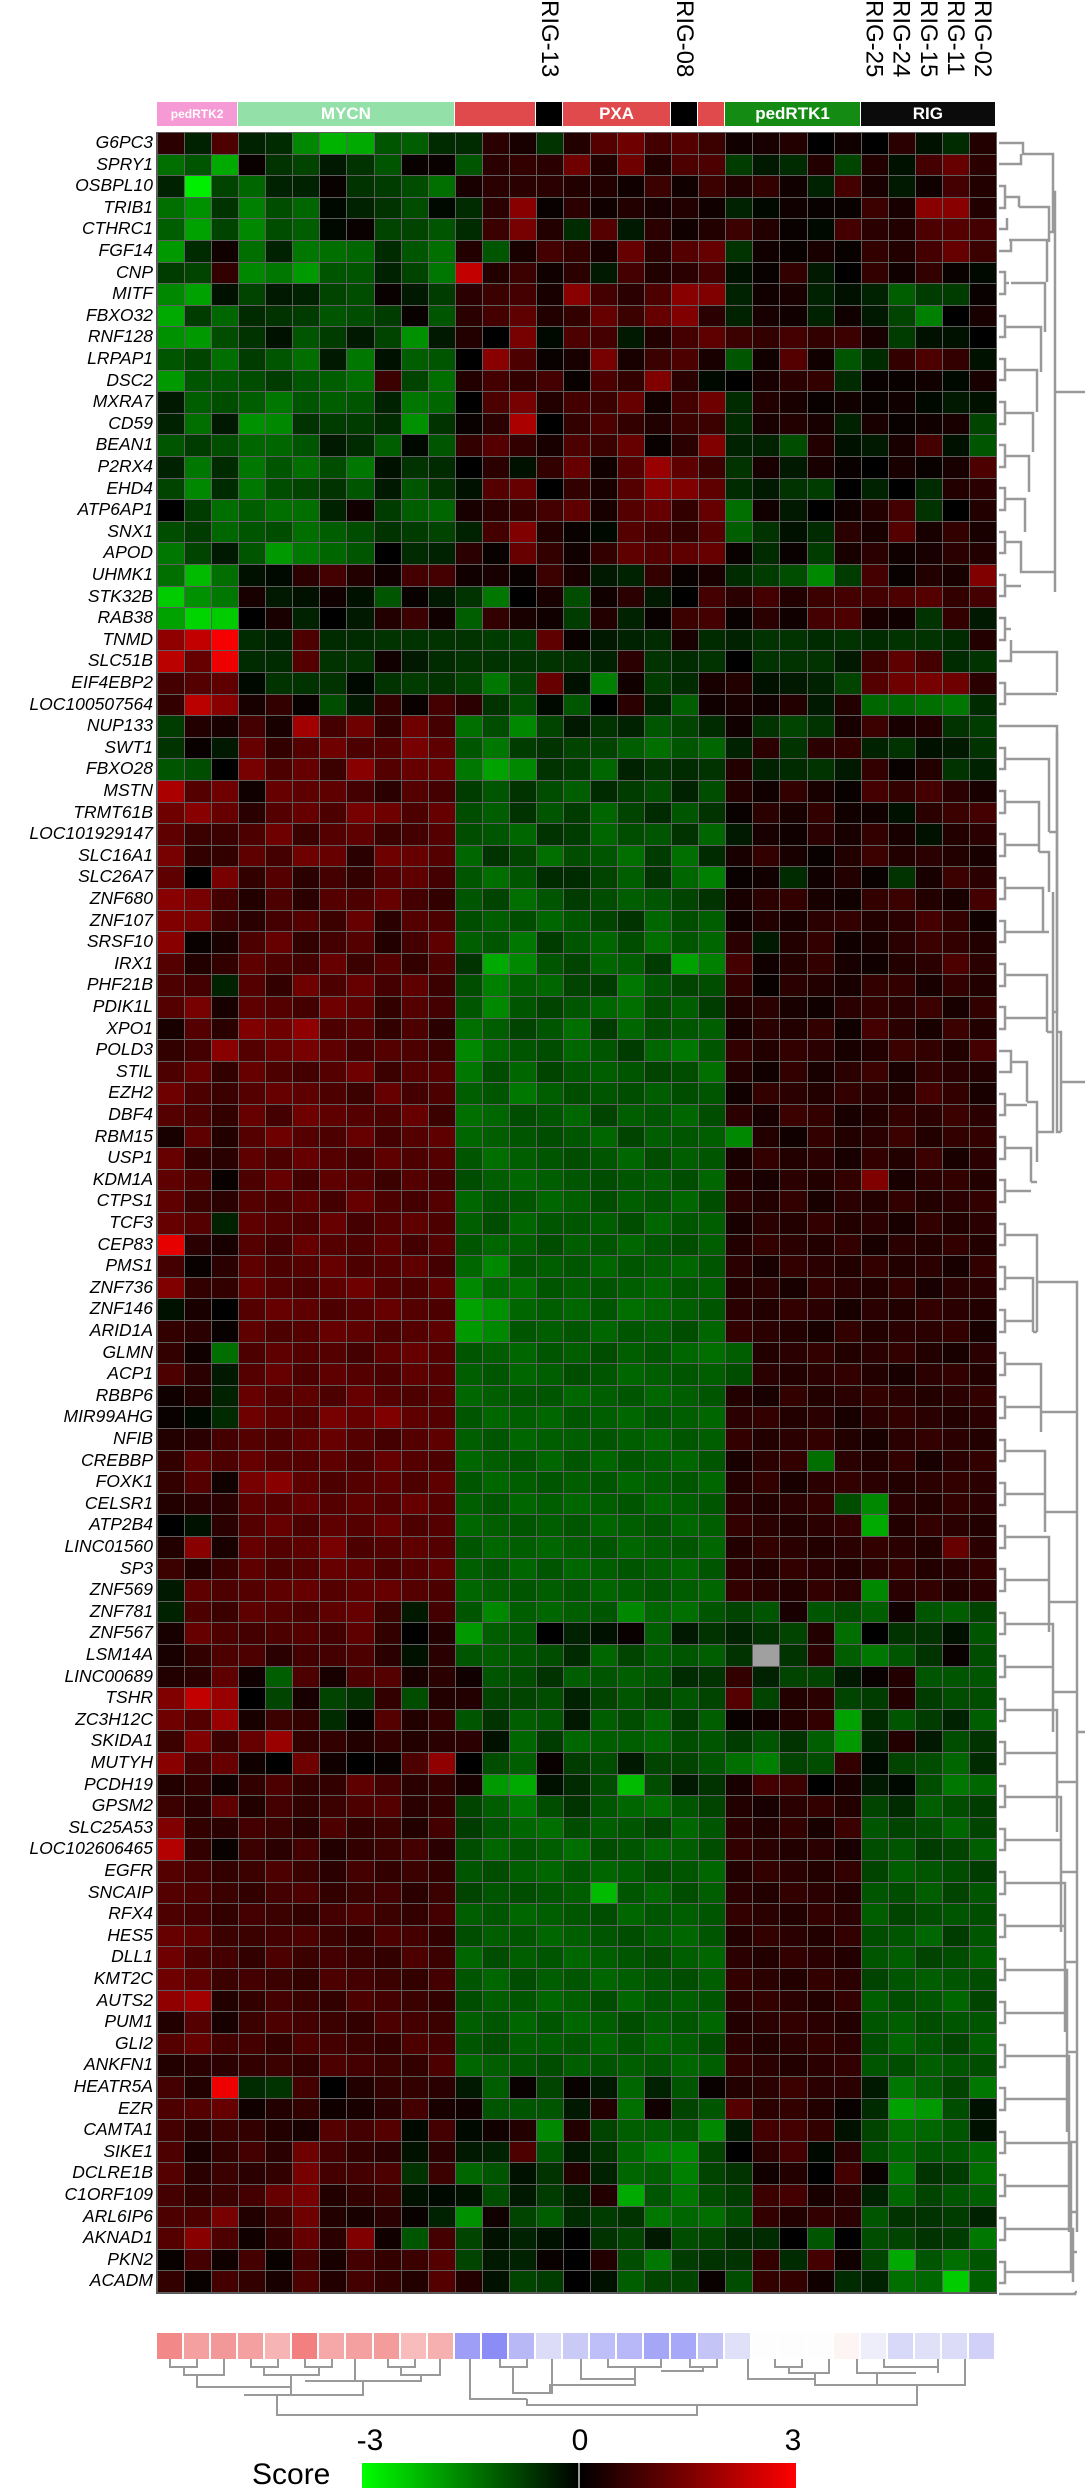 This screenshot has height=2492, width=1085. Describe the element at coordinates (121, 1286) in the screenshot. I see `row-label: ZNF736` at that location.